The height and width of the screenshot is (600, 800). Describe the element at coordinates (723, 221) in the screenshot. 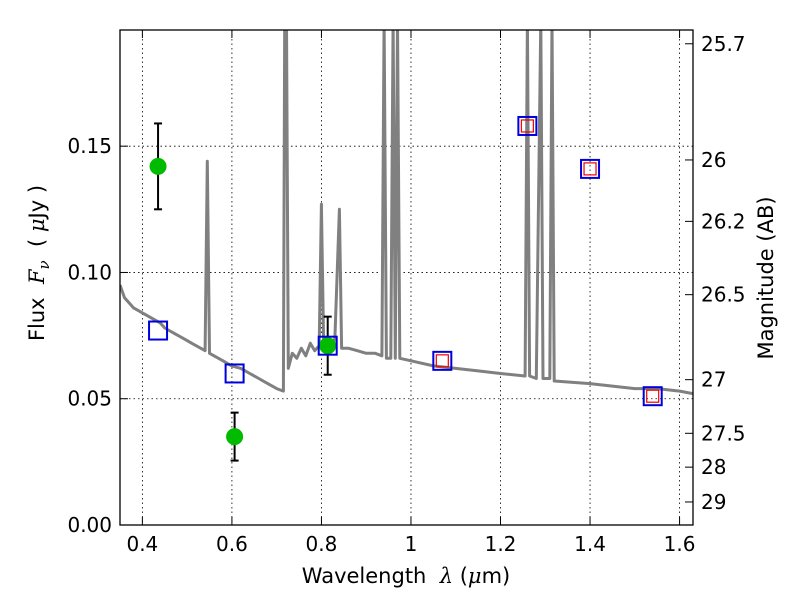

I see `y2-tick-label: 26.2` at that location.